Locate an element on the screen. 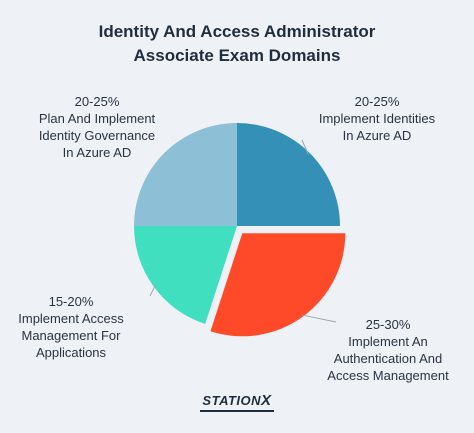 The image size is (474, 433). logo-x: X is located at coordinates (266, 400).